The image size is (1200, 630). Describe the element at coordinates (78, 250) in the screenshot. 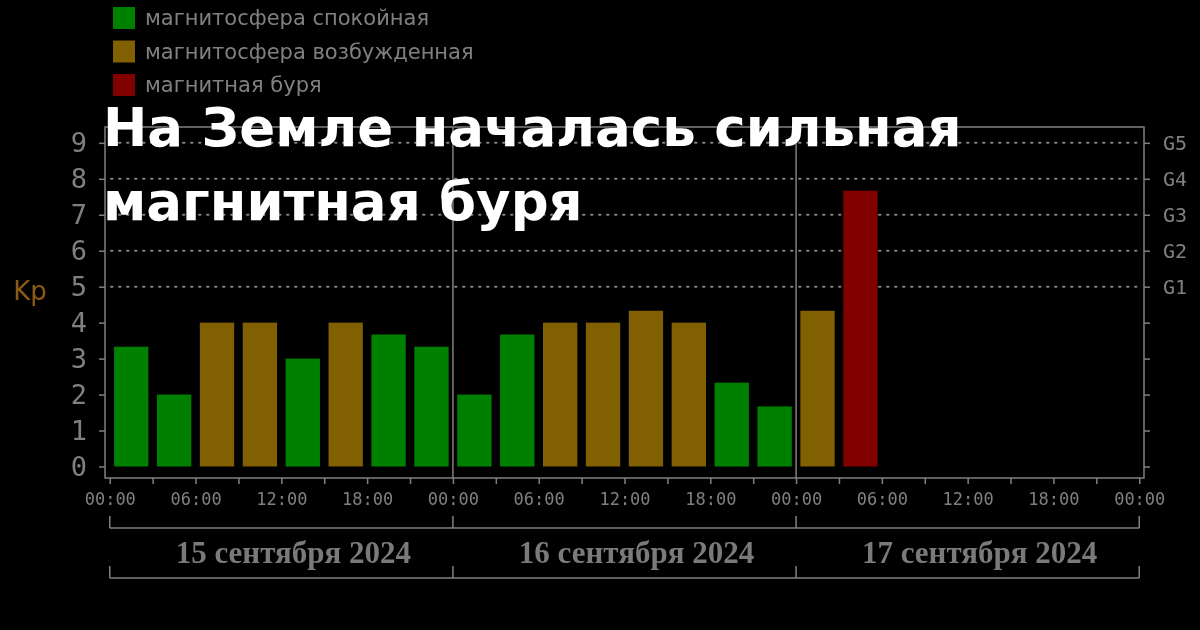

I see `y-tick-label: 6` at that location.